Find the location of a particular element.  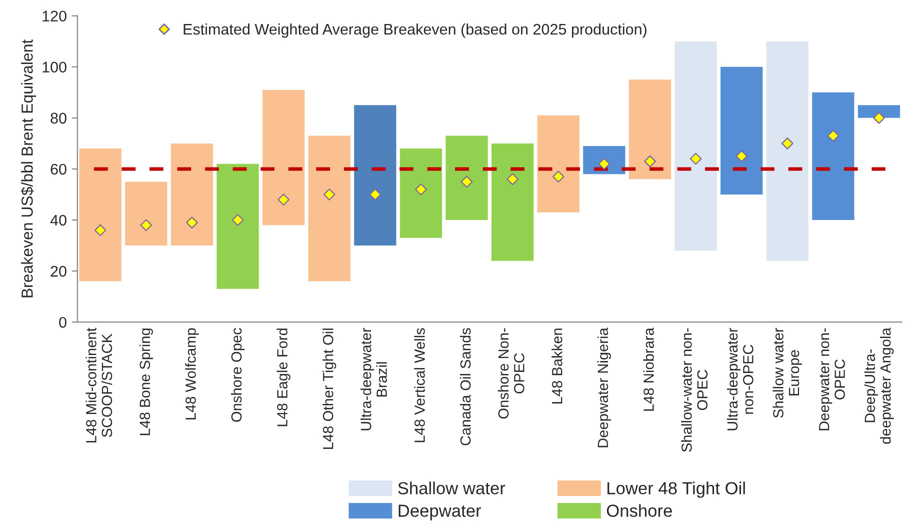

legend-label: Onshore is located at coordinates (639, 510).